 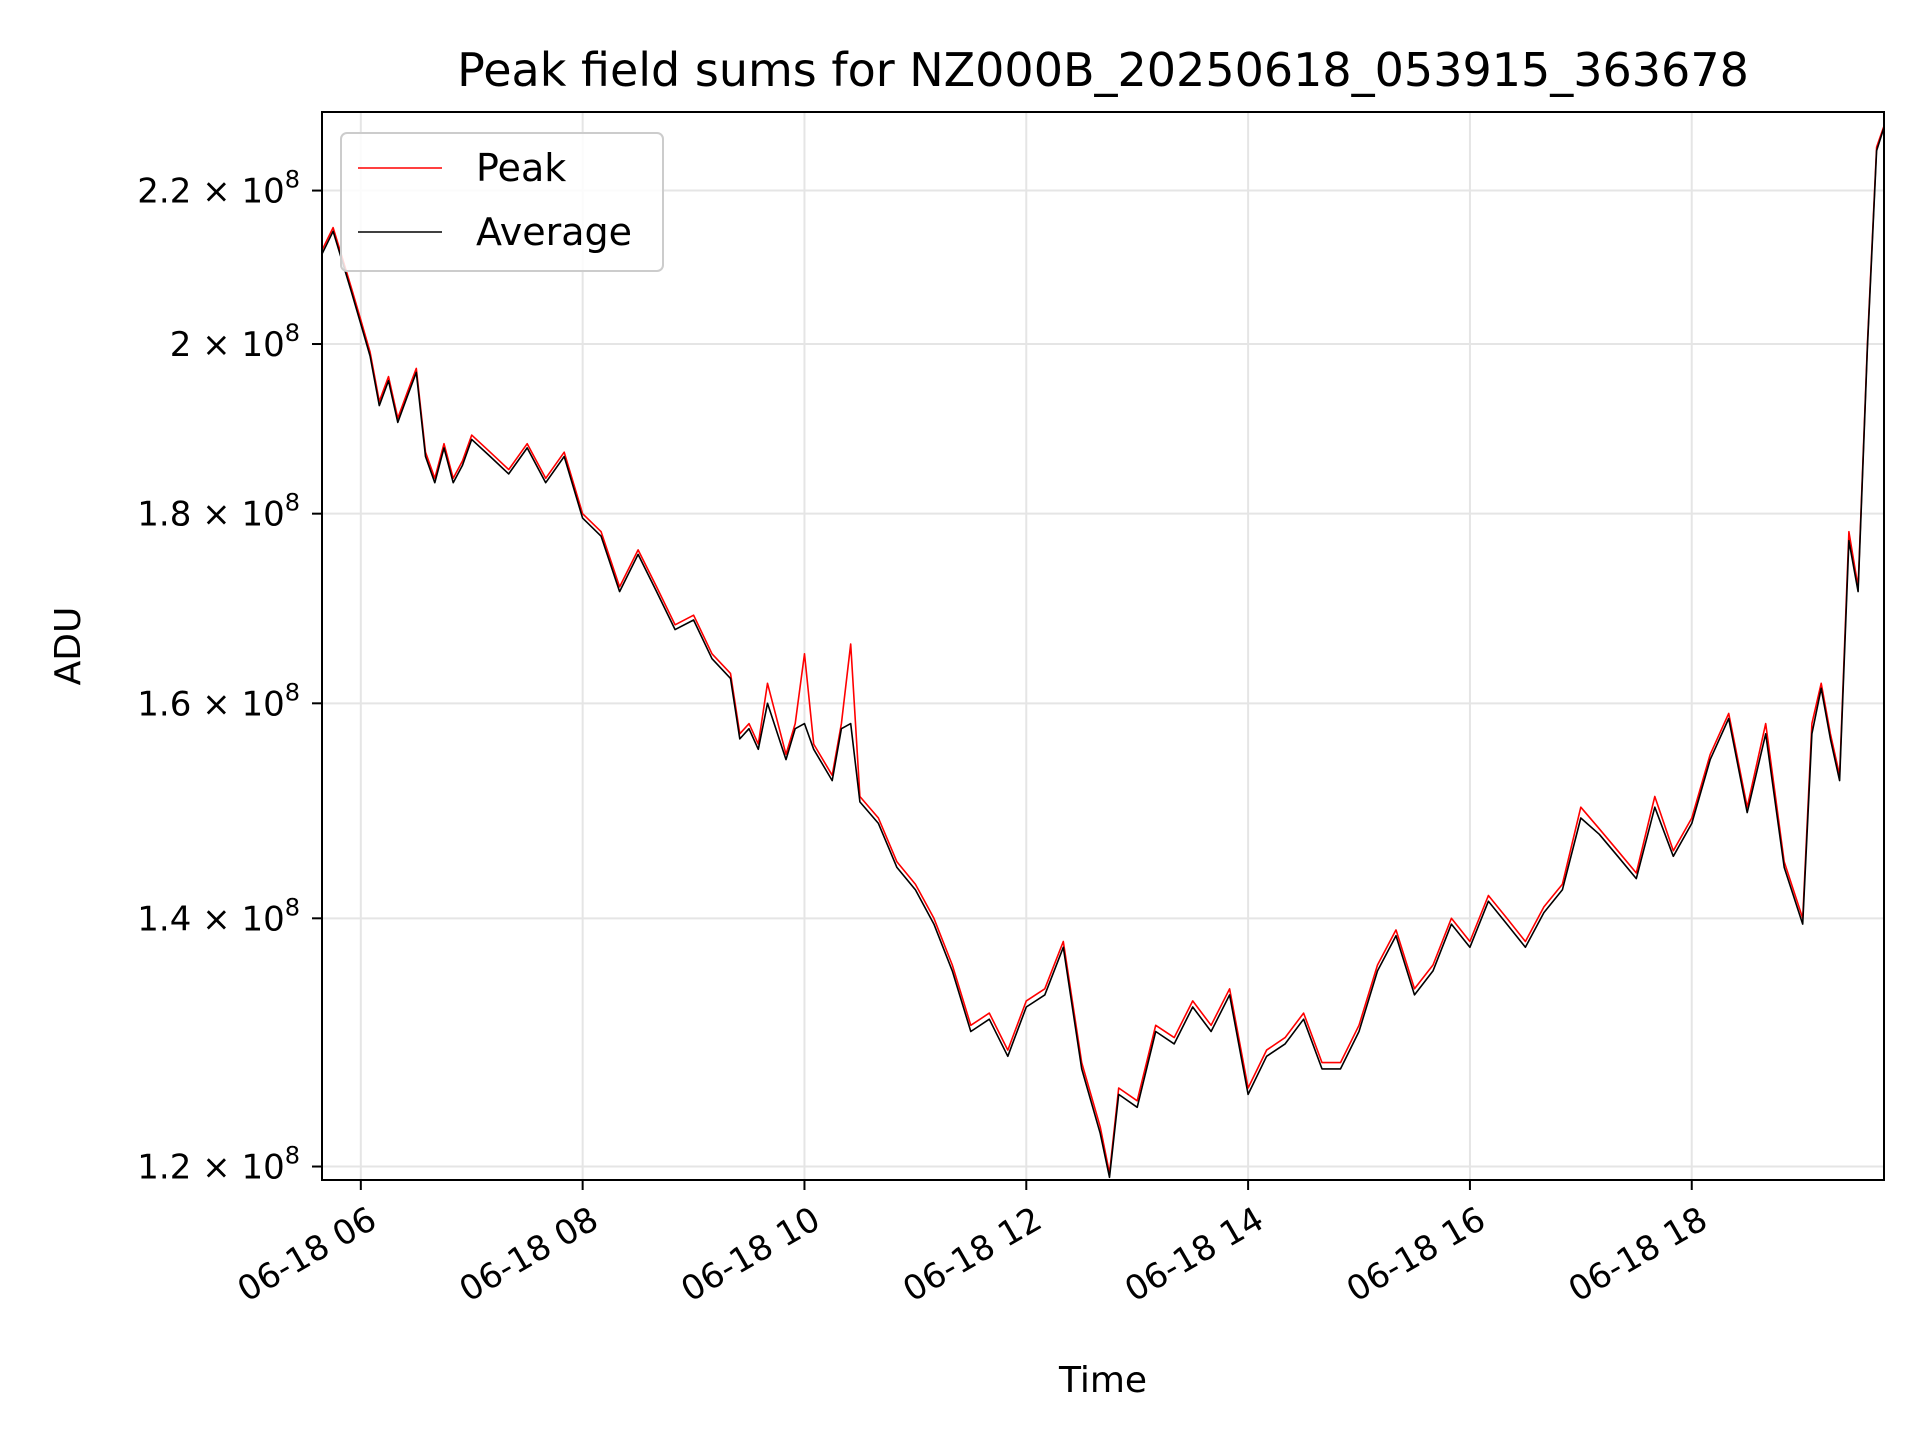 I want to click on y-tick-label: 2.2 × 108, so click(x=218, y=189).